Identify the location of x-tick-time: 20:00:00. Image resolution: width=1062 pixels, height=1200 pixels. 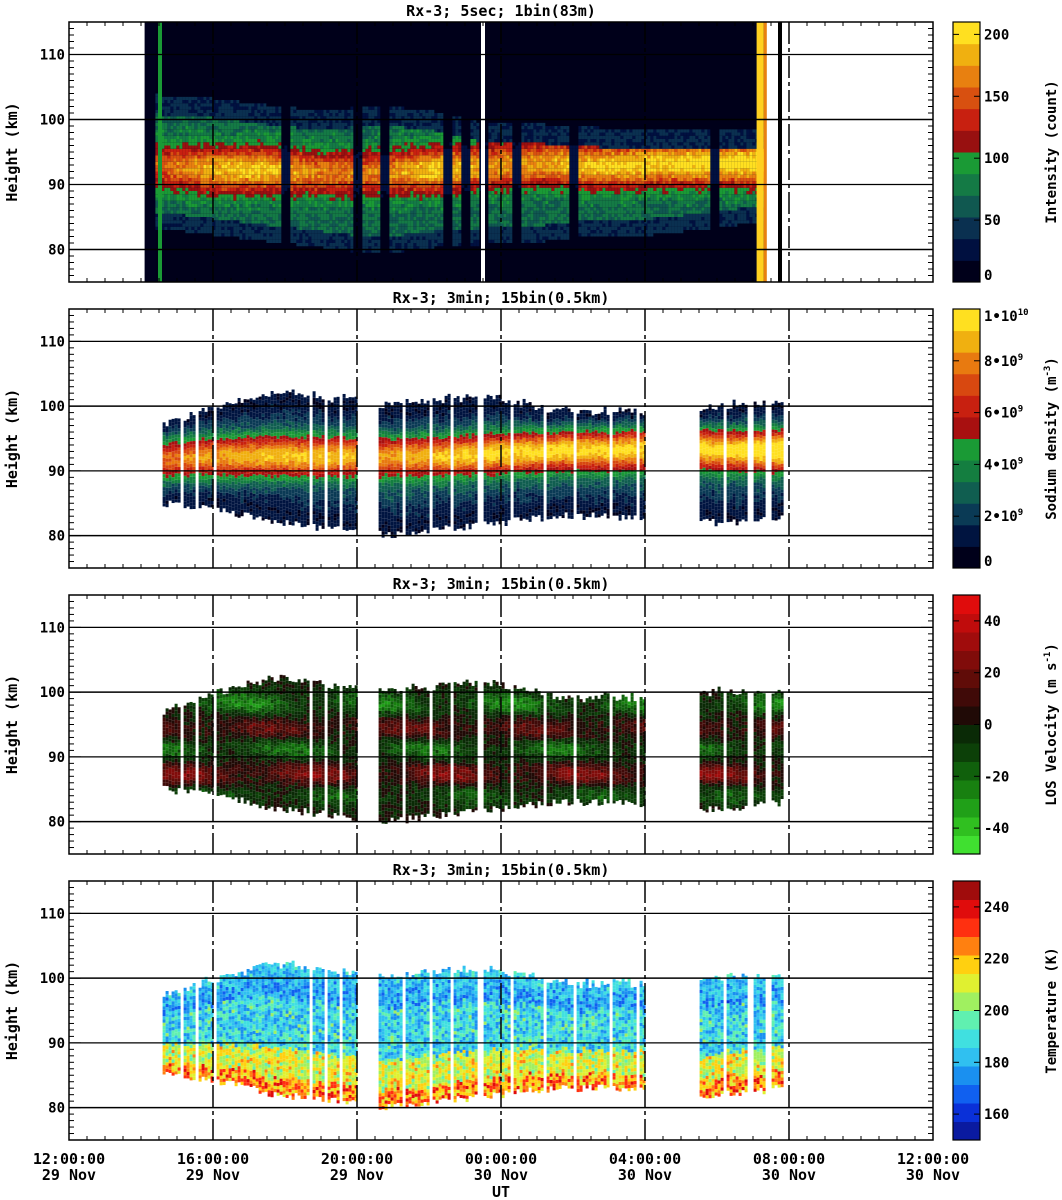
(357, 1159).